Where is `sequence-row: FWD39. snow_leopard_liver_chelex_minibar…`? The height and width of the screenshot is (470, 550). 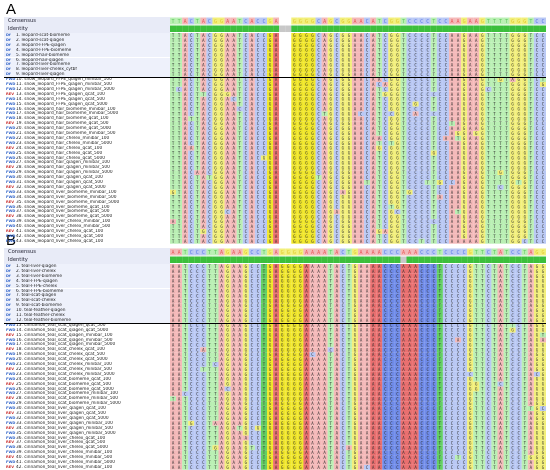 sequence-row: FWD39. snow_leopard_liver_chelex_minibar… is located at coordinates (87, 221).